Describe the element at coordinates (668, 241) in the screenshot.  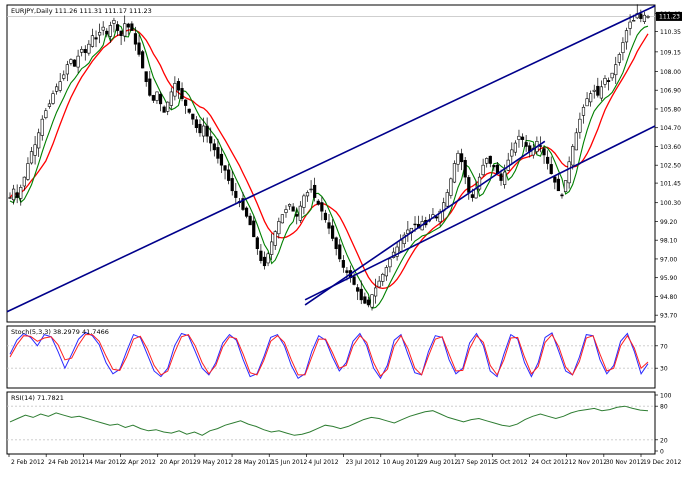
I see `price-tick-label: 98.10` at that location.